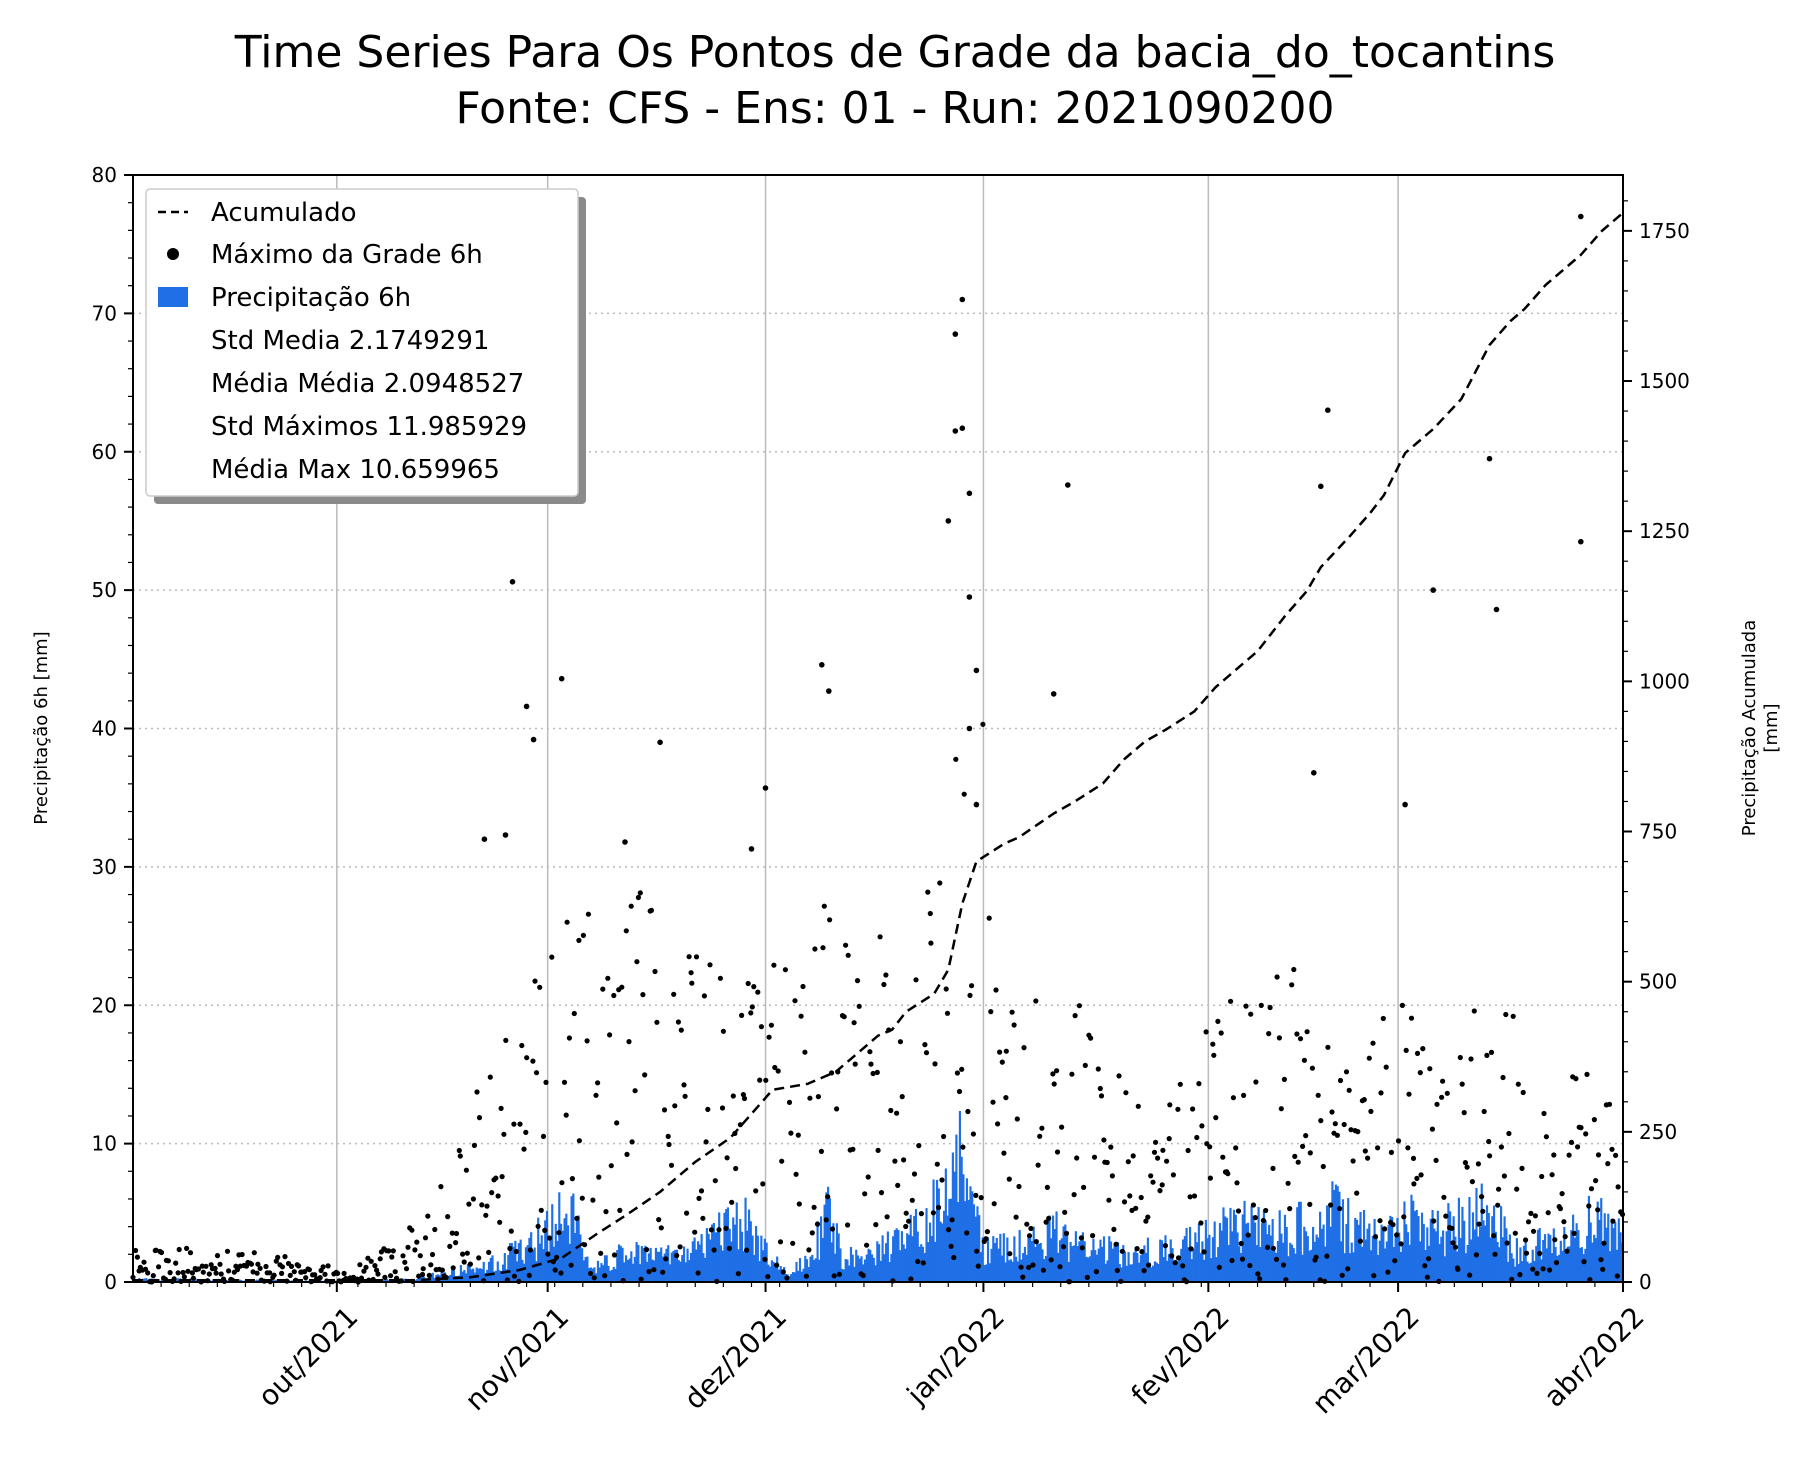 The image size is (1810, 1480). What do you see at coordinates (367, 384) in the screenshot?
I see `legend-label-media-media: Média Média 2.0948527` at bounding box center [367, 384].